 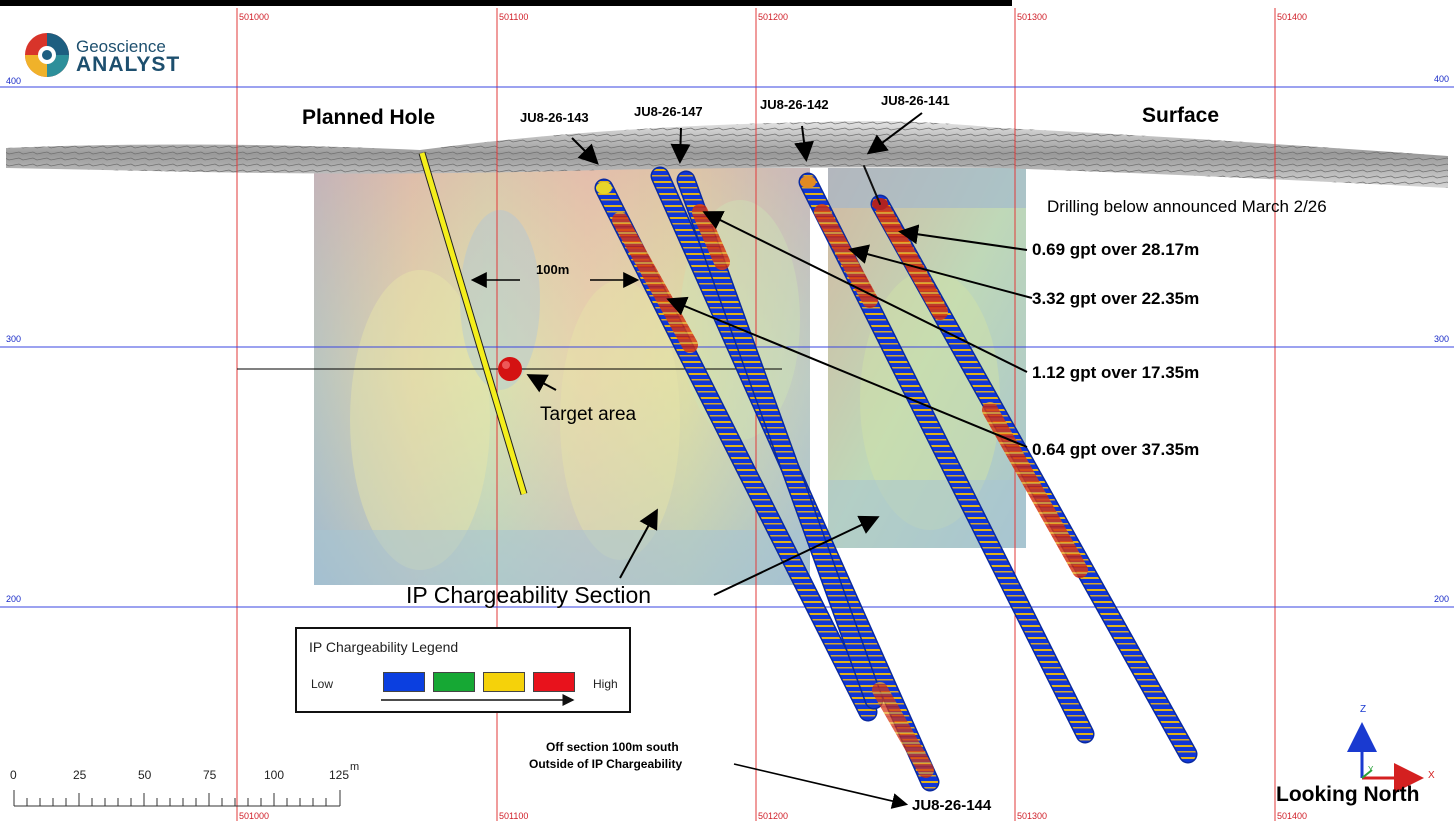 What do you see at coordinates (514, 17) in the screenshot?
I see `easting-tick: 501100` at bounding box center [514, 17].